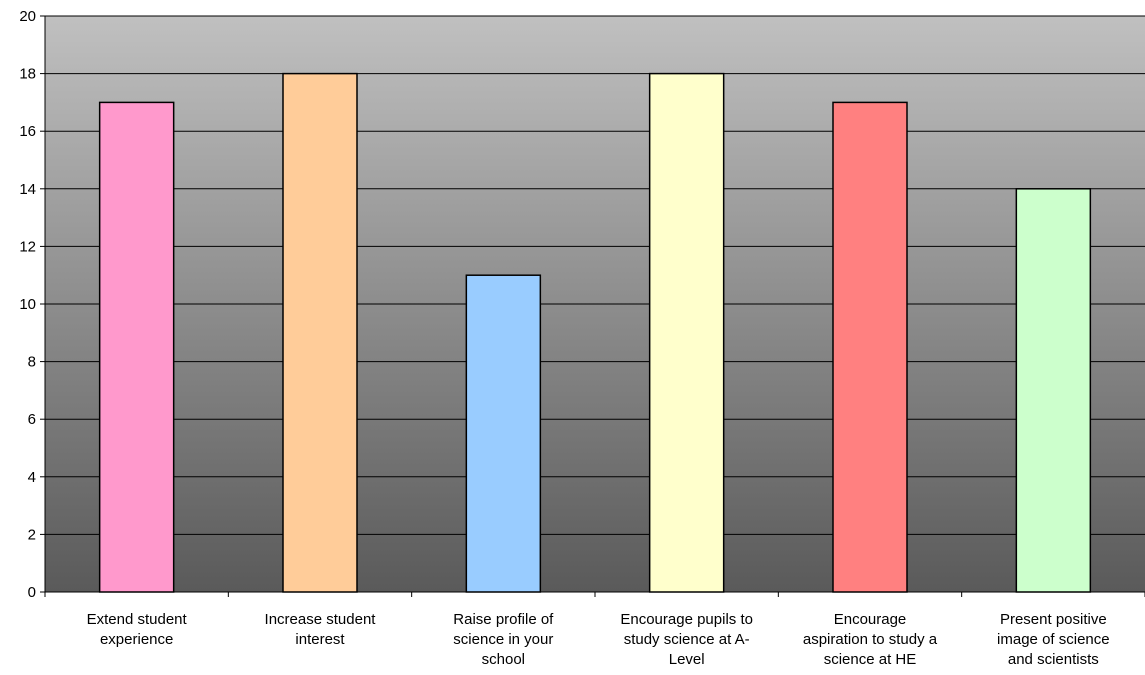 Image resolution: width=1145 pixels, height=675 pixels. What do you see at coordinates (503, 639) in the screenshot?
I see `x-category-label: Raise profile of science in your school` at bounding box center [503, 639].